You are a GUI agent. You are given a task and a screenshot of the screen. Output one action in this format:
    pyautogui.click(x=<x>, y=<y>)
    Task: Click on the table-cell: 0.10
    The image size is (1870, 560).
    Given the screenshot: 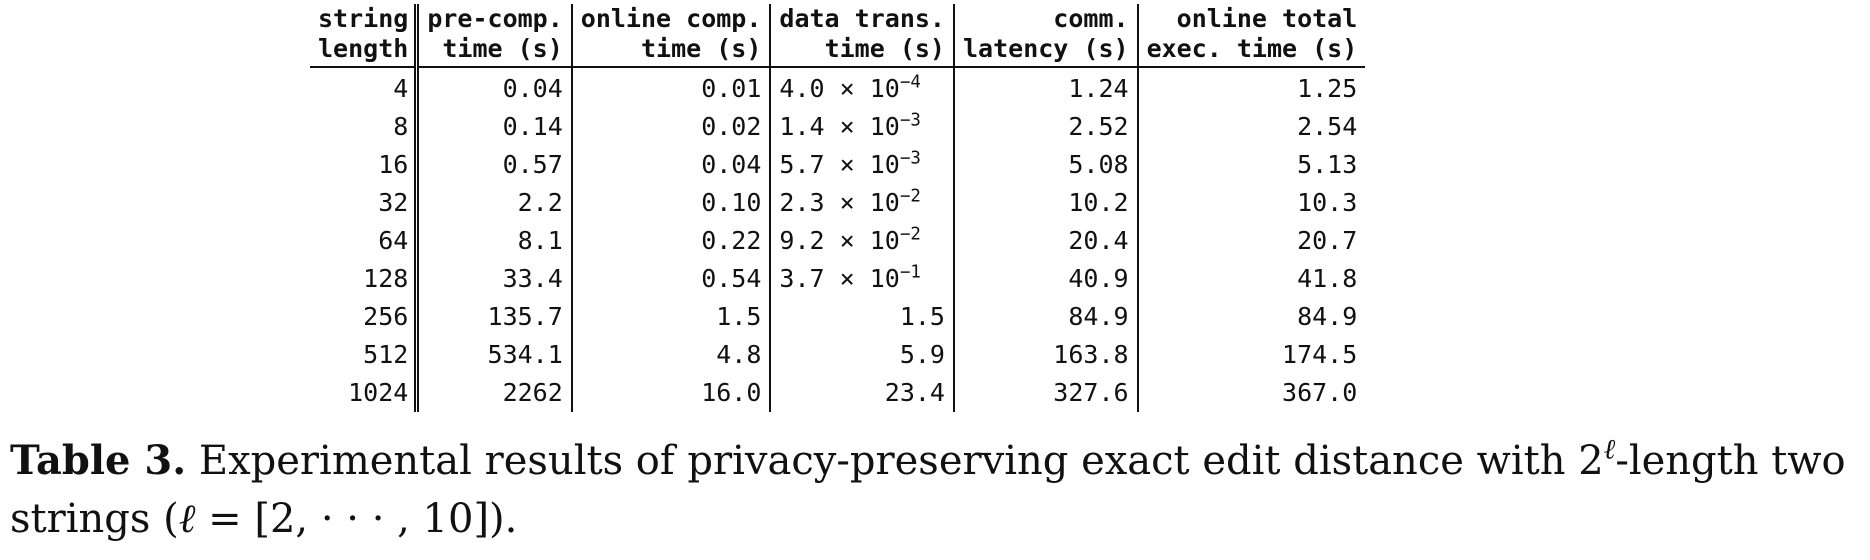 What is the action you would take?
    pyautogui.click(x=671, y=203)
    